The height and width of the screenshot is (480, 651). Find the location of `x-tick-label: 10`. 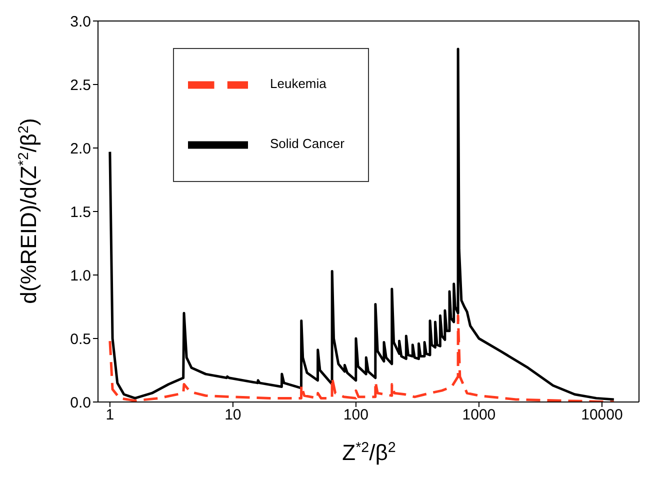

x-tick-label: 10 is located at coordinates (233, 415).